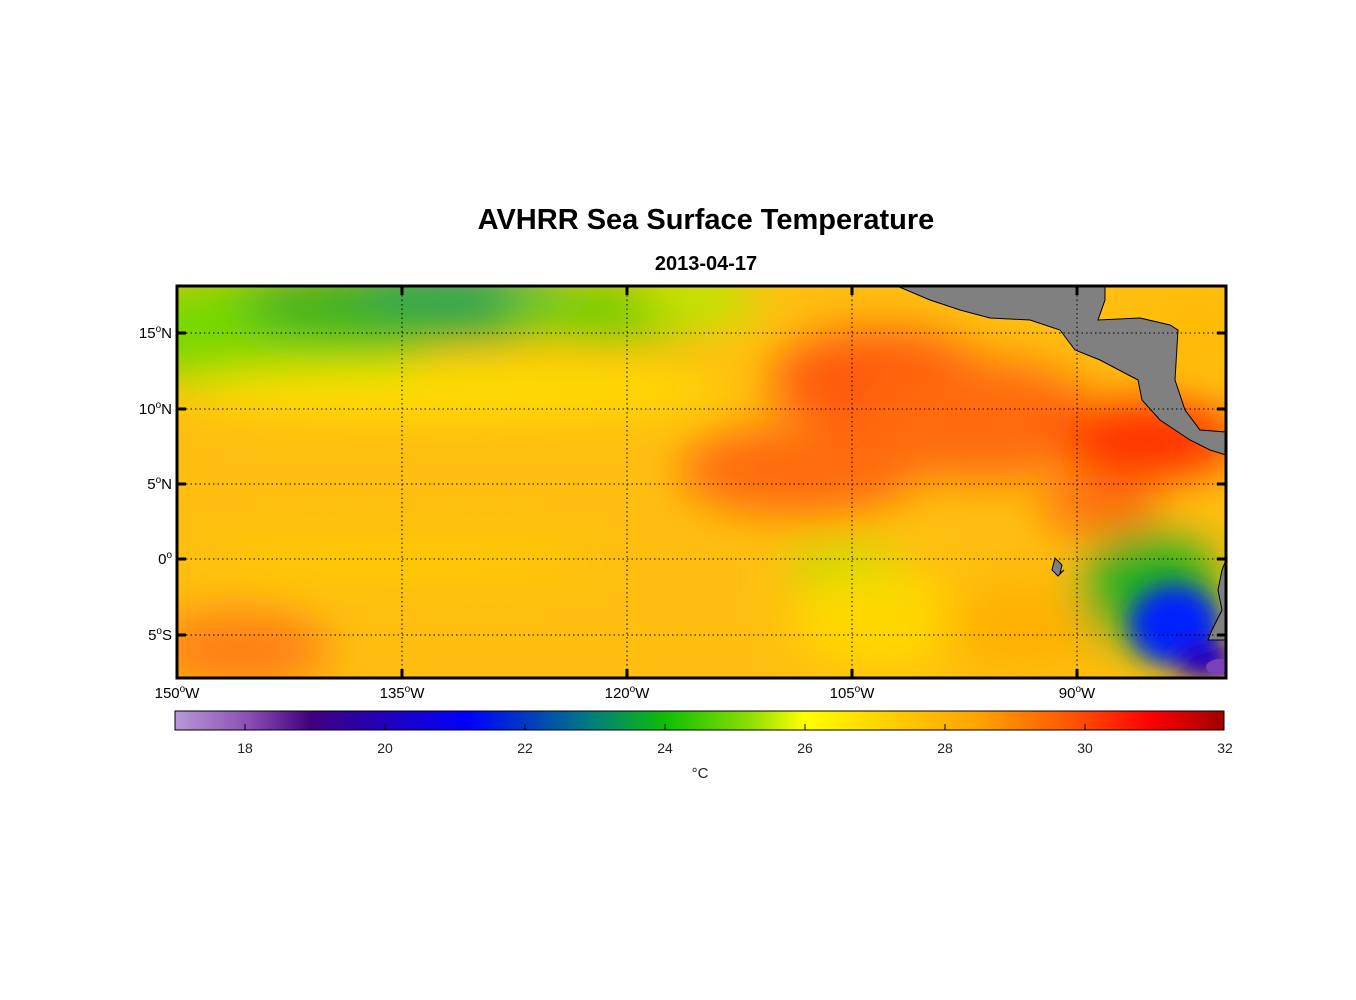  What do you see at coordinates (852, 693) in the screenshot?
I see `lon-label-105w: 105oW` at bounding box center [852, 693].